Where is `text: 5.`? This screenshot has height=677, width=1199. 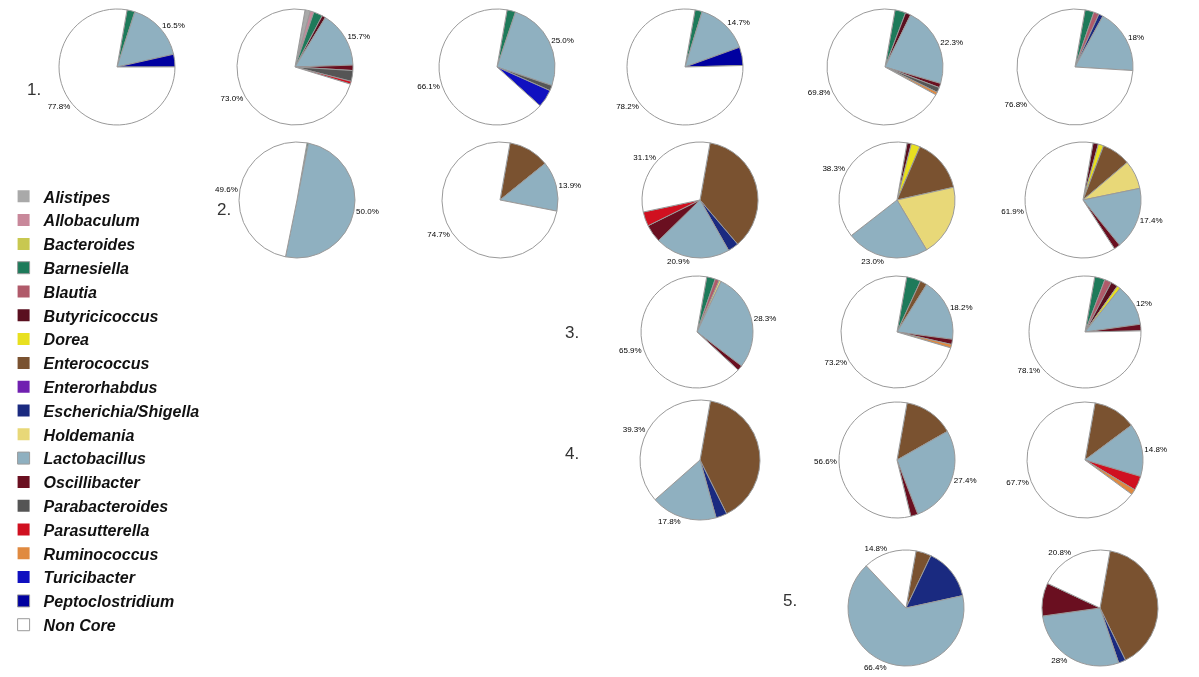
text: 5. is located at coordinates (790, 600).